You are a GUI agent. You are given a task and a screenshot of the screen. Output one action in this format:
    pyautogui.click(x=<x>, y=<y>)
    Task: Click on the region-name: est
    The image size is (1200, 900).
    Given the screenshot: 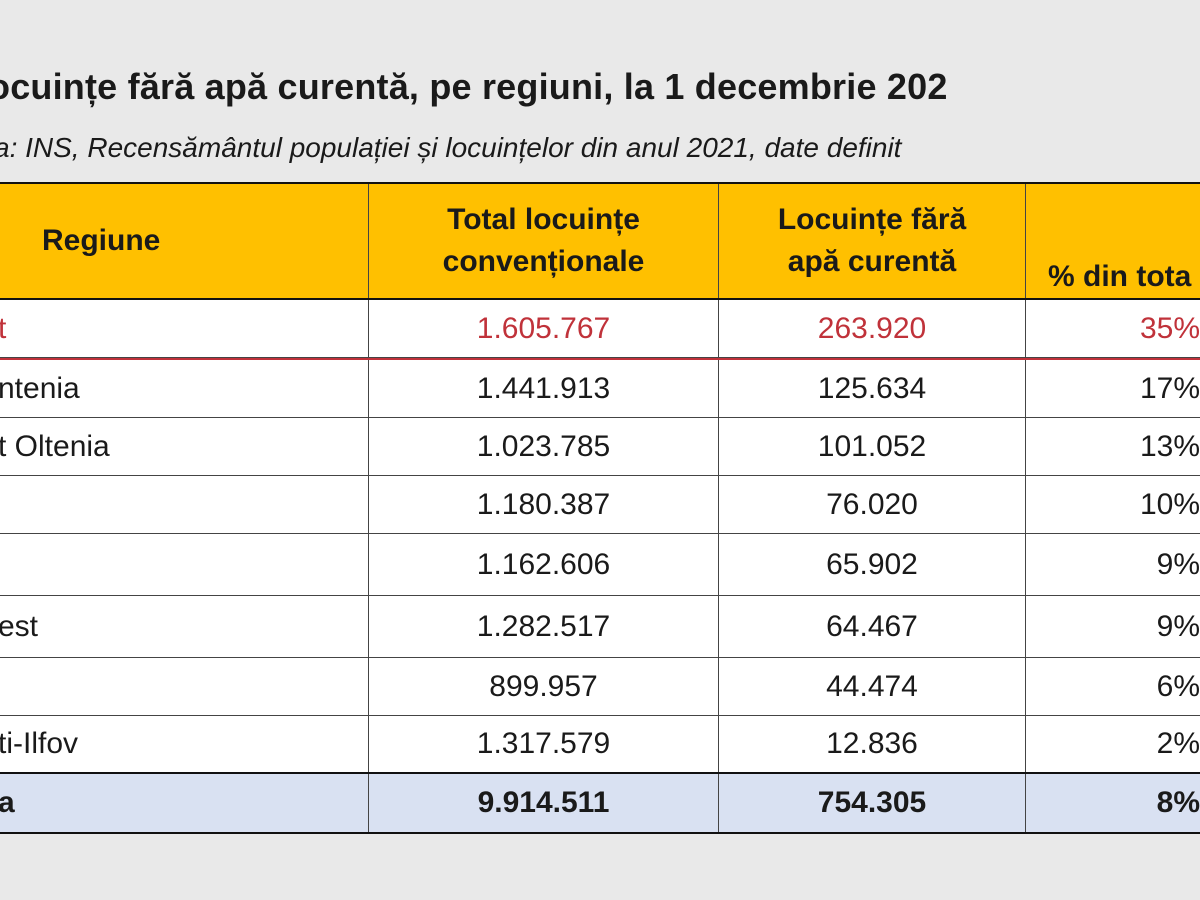 What is the action you would take?
    pyautogui.click(x=19, y=626)
    